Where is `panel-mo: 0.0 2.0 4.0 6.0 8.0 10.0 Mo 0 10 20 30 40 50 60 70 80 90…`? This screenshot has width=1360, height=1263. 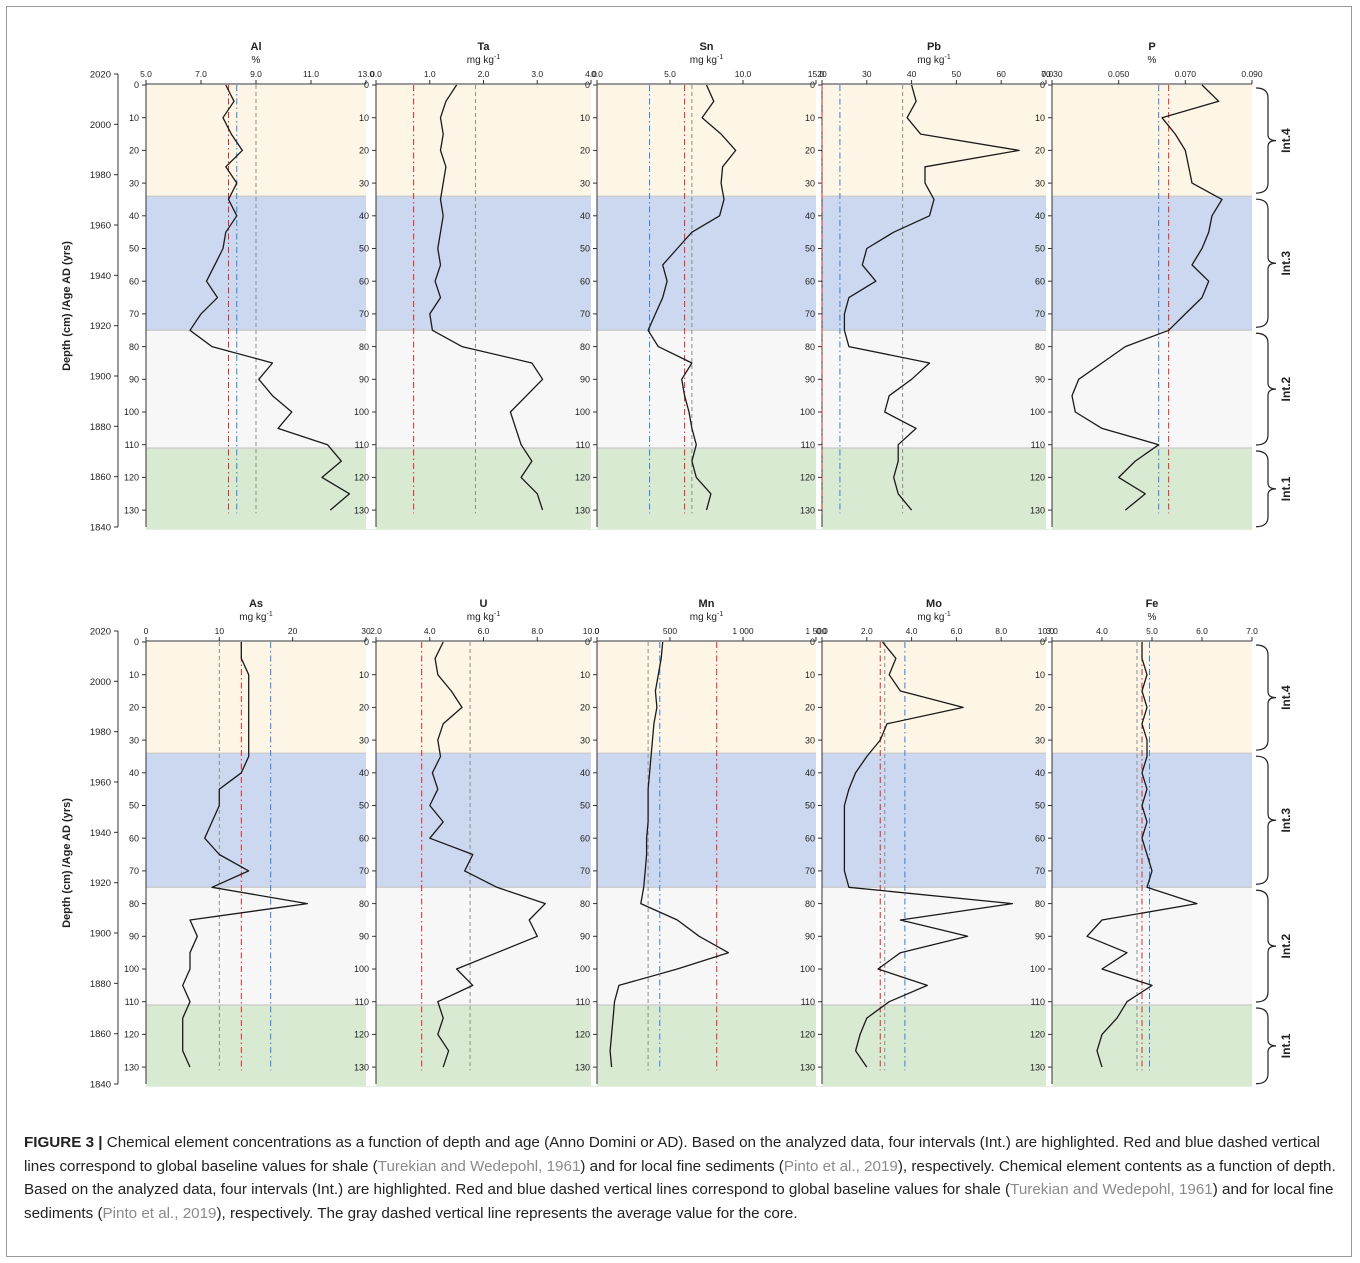 panel-mo: 0.0 2.0 4.0 6.0 8.0 10.0 Mo 0 10 20 30 40 50 60 70 80 90… is located at coordinates (927, 841).